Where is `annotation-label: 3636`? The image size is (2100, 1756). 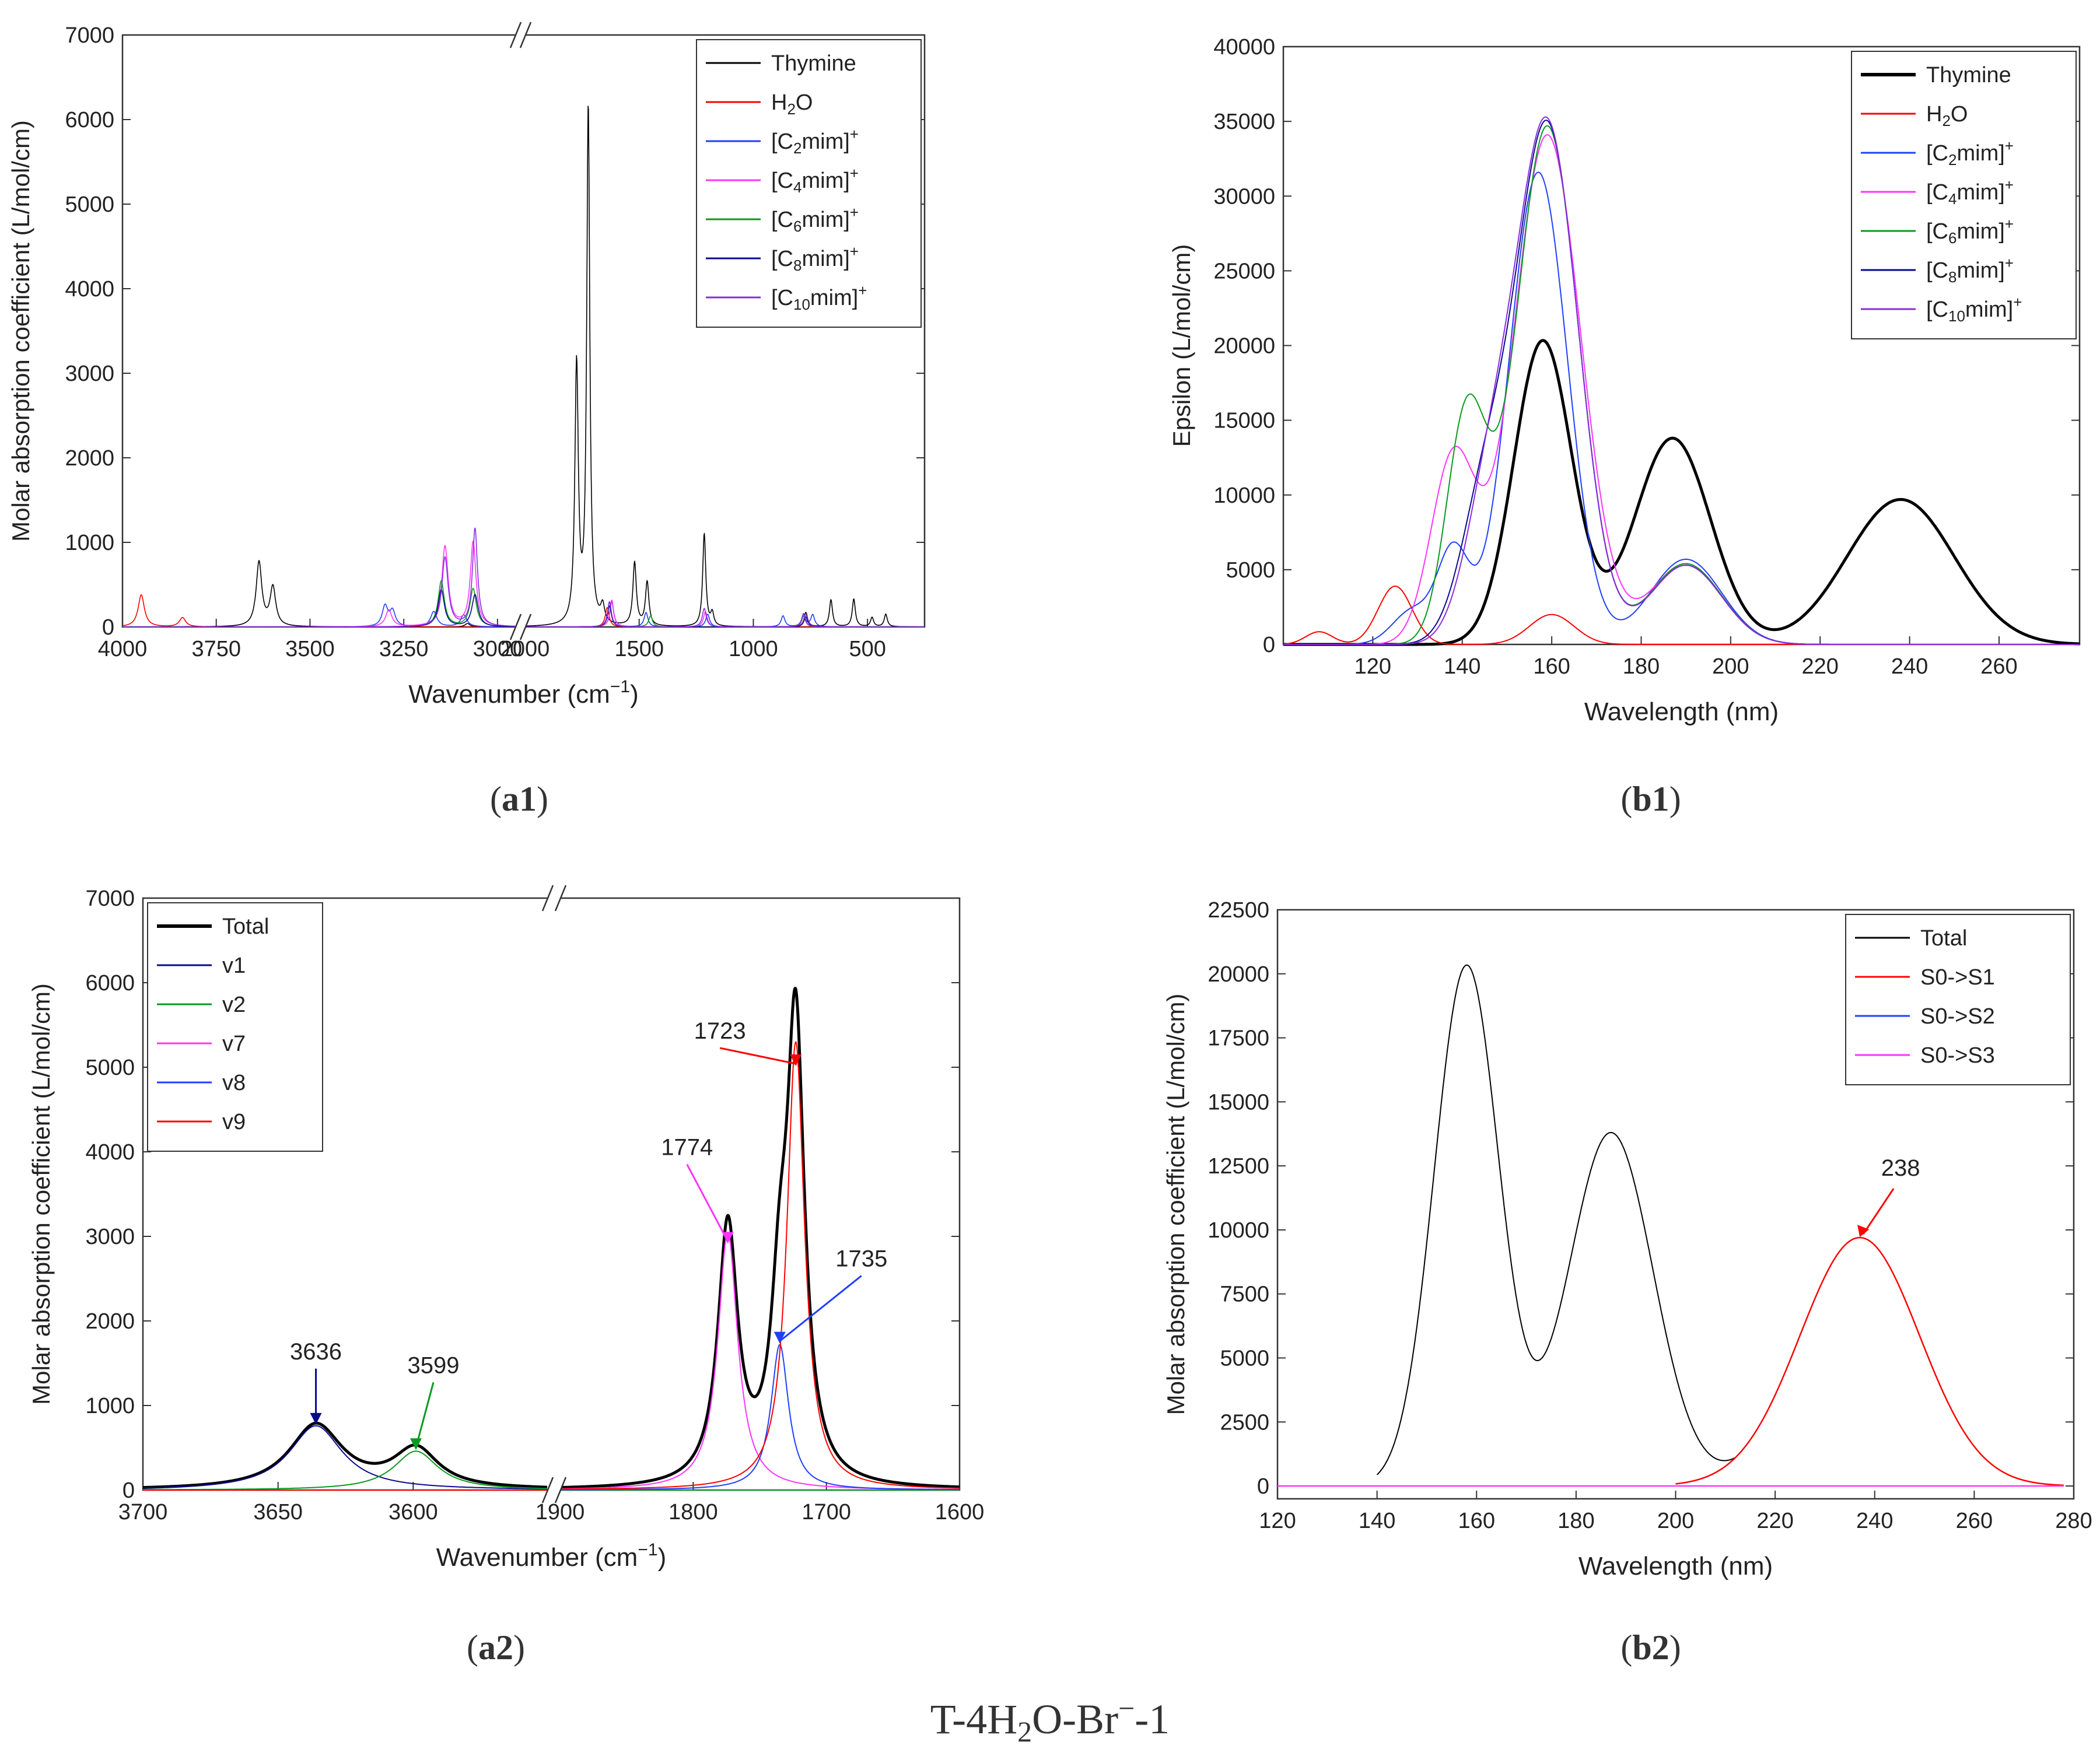
annotation-label: 3636 is located at coordinates (316, 1352).